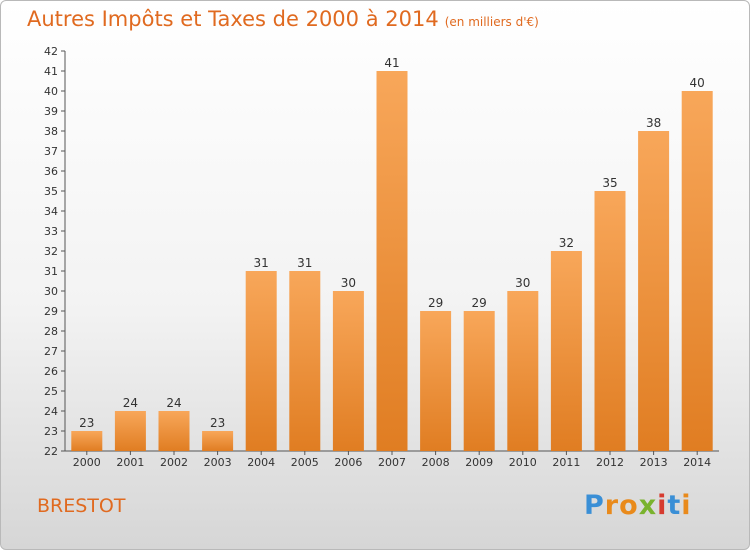  I want to click on bar-2010, so click(523, 371).